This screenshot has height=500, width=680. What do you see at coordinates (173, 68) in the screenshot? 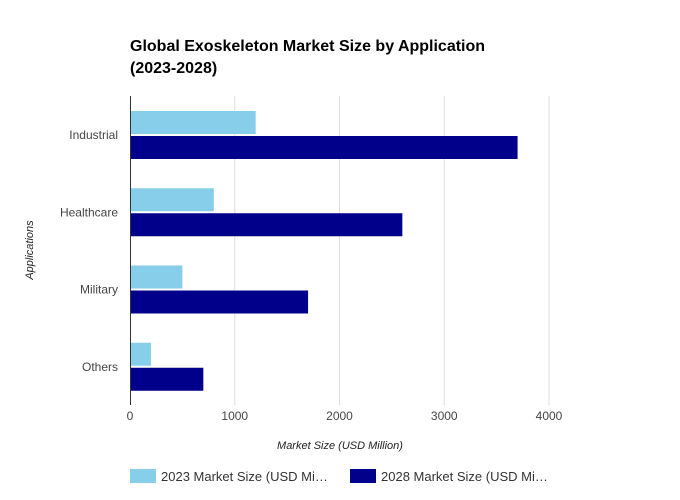
I see `chart-title-line2: (2023-2028)` at bounding box center [173, 68].